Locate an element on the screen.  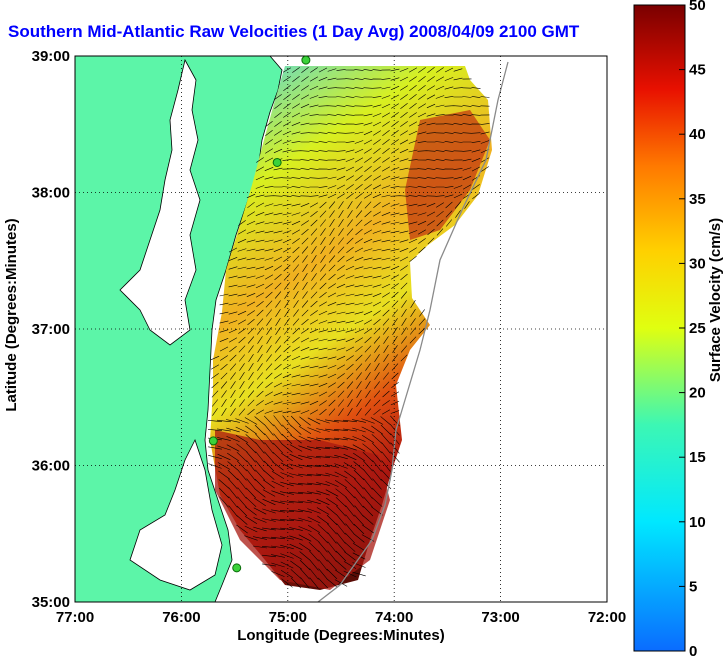
y-tick-label: 39:00 is located at coordinates (51, 56).